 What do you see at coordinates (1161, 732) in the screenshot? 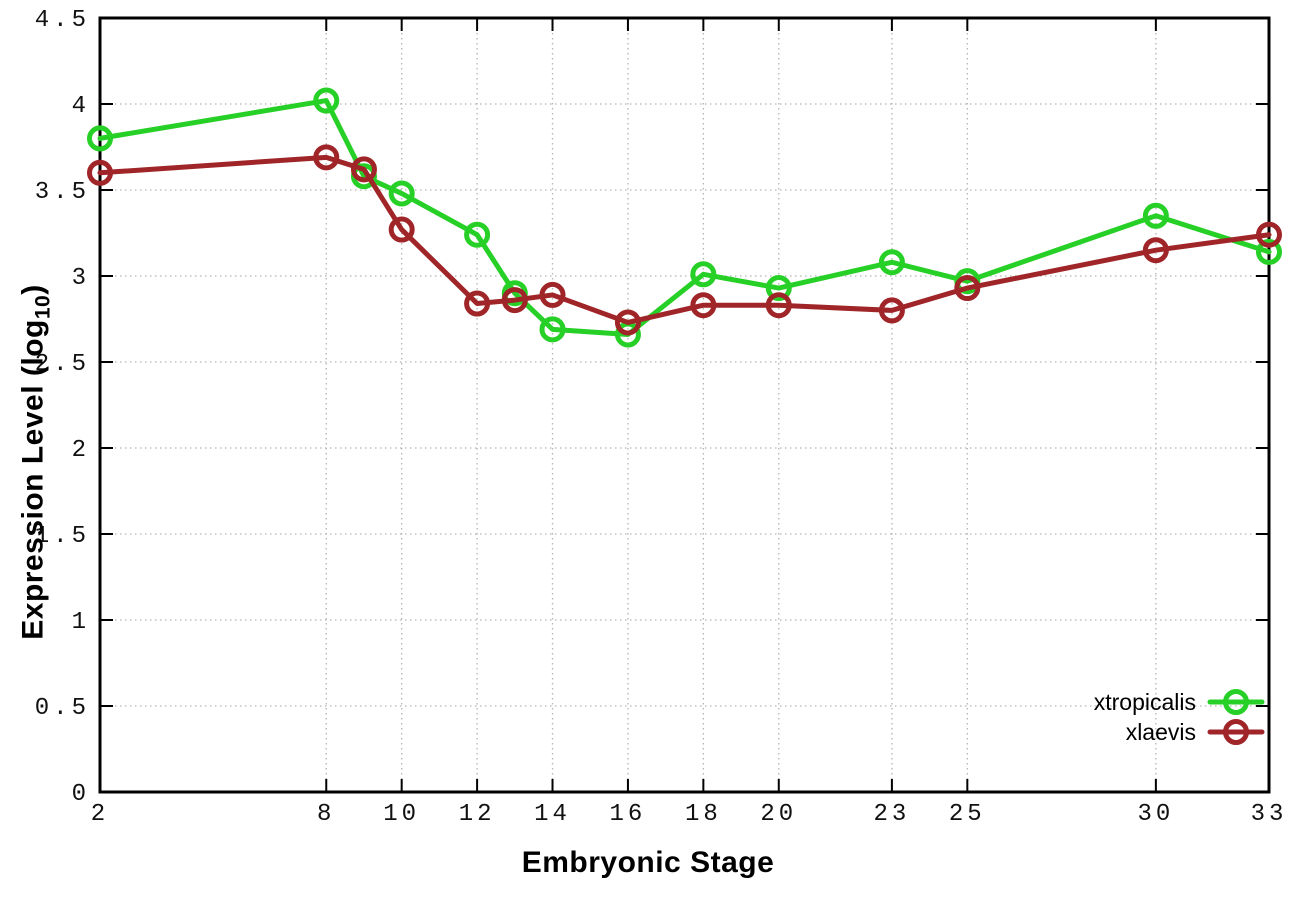
I see `legend-label-xlaevis: xlaevis` at bounding box center [1161, 732].